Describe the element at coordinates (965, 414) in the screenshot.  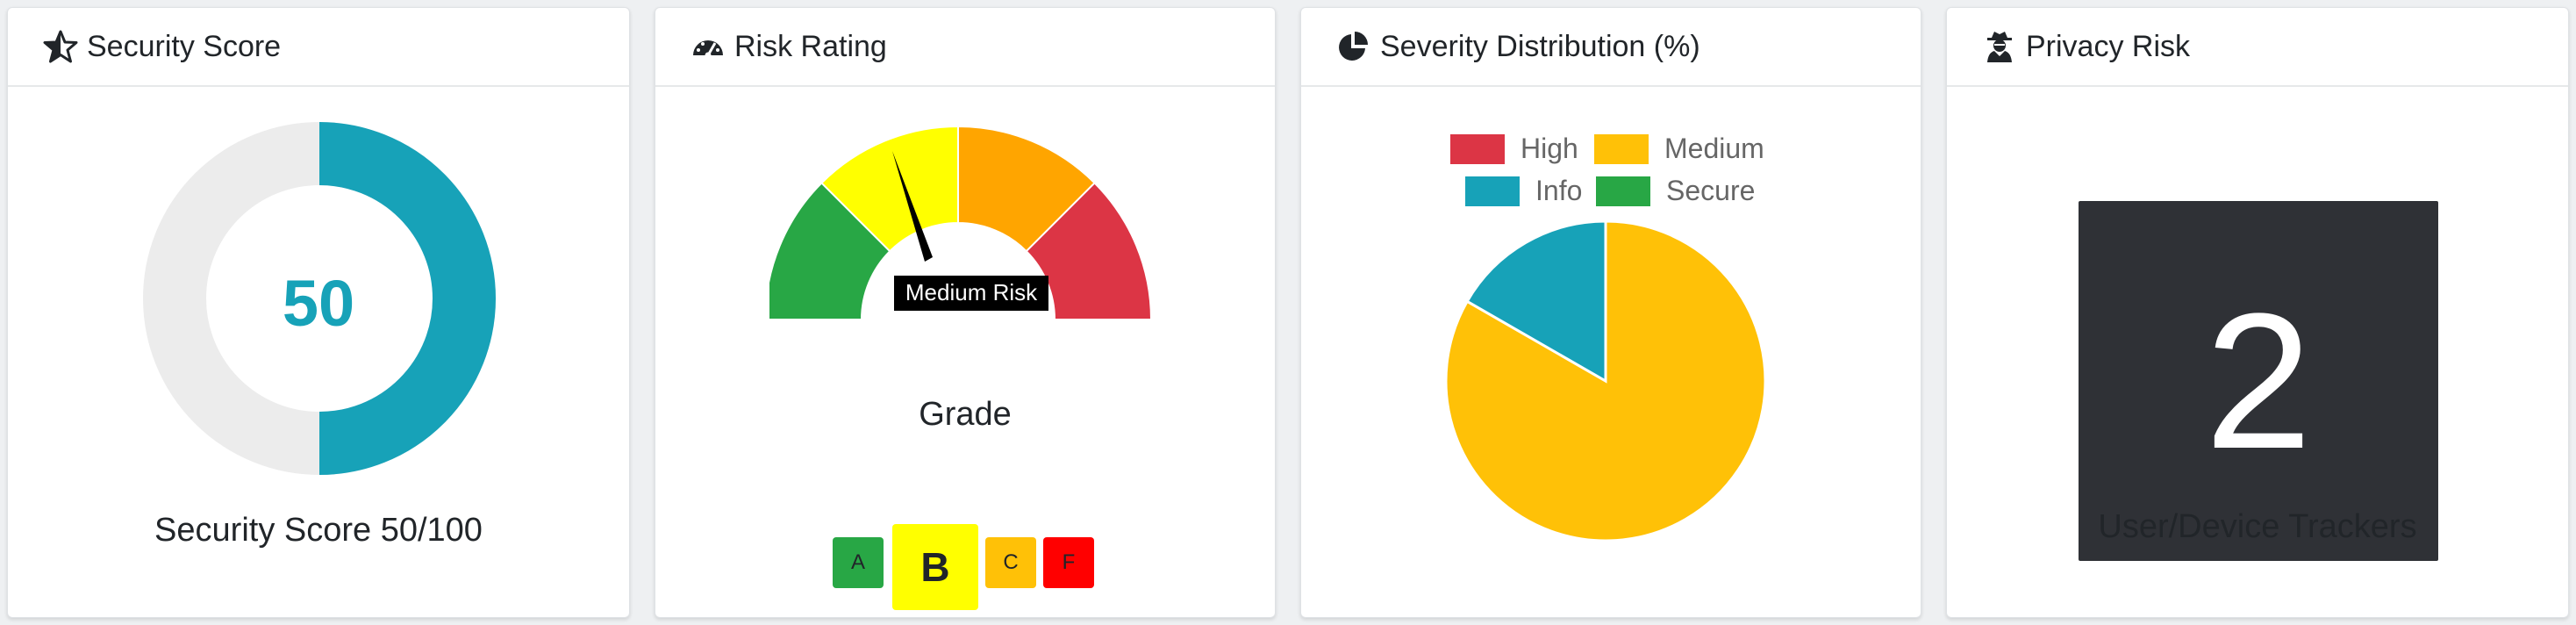
I see `grade-title: Grade` at that location.